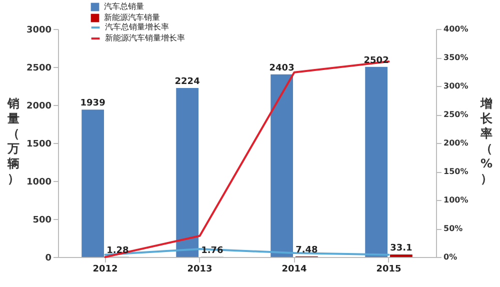  Describe the element at coordinates (105, 269) in the screenshot. I see `x-tick-label: 2012` at that location.